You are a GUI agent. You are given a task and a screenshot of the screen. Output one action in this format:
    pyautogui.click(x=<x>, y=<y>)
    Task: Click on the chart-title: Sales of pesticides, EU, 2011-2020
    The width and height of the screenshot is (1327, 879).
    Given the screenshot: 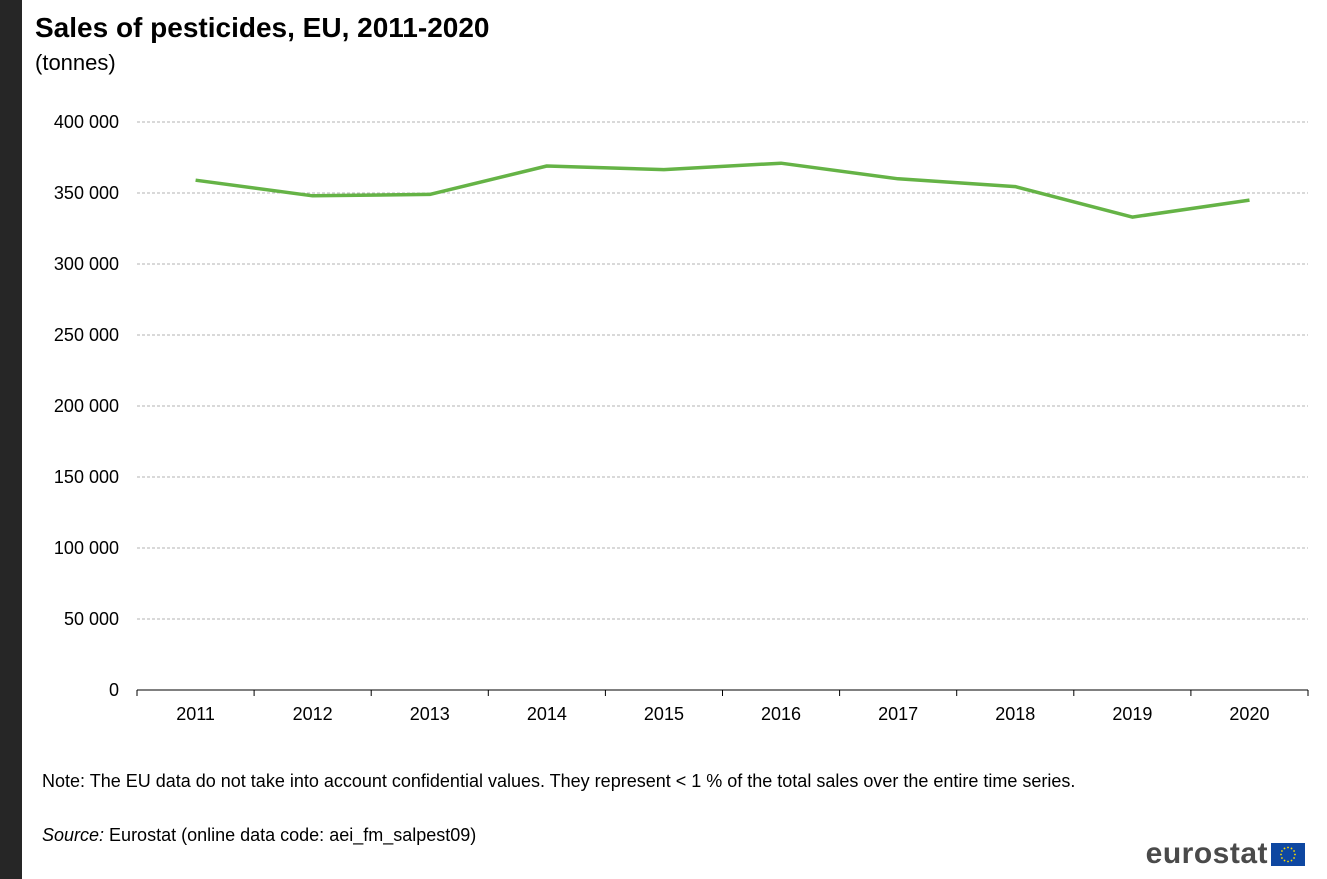 What is the action you would take?
    pyautogui.click(x=262, y=27)
    